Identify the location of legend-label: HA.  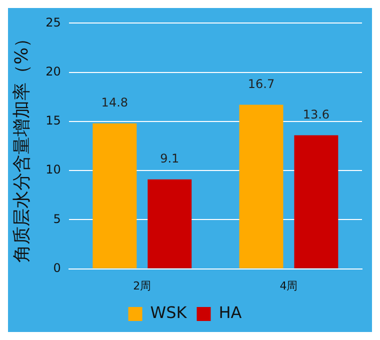
(230, 312).